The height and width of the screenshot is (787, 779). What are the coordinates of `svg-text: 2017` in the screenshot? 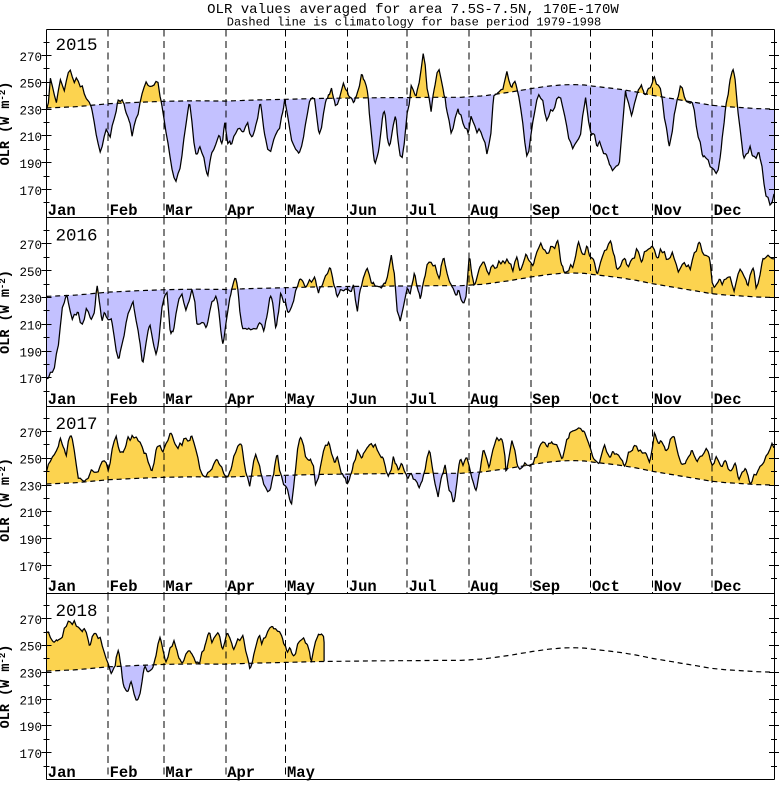 It's located at (77, 425).